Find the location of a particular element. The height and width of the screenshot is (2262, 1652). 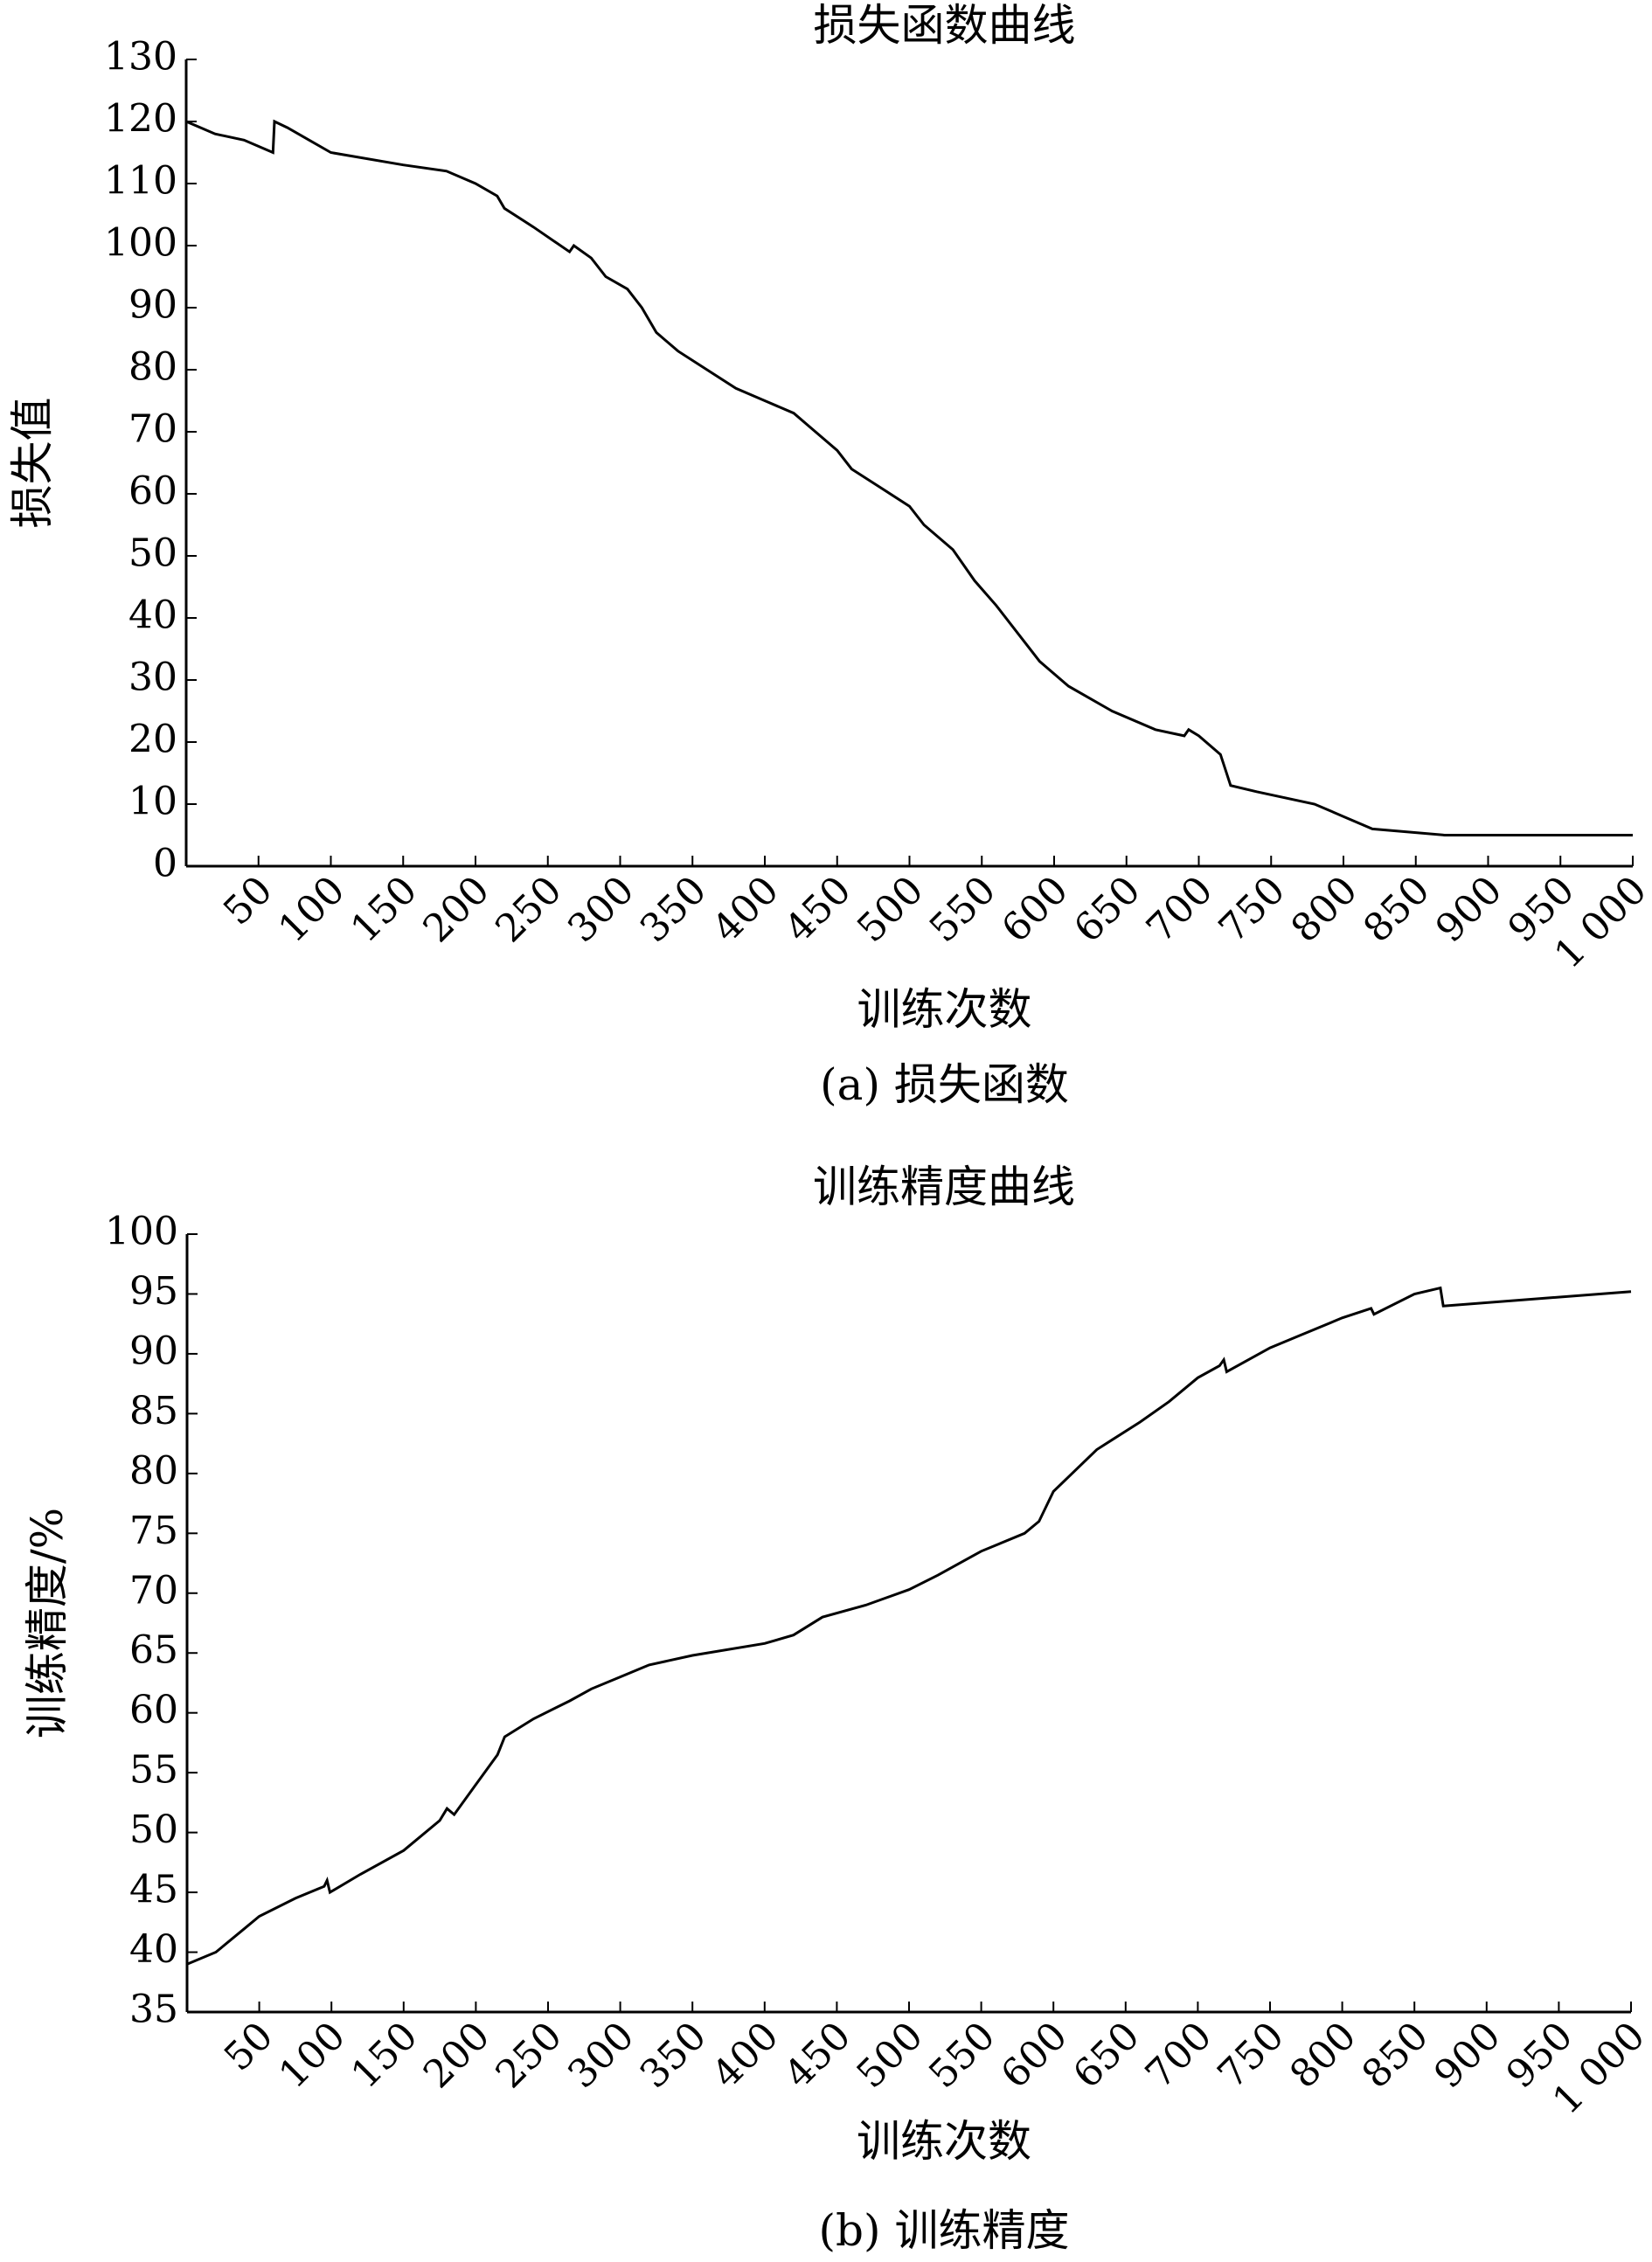

y-tick-label: 120 is located at coordinates (141, 119).